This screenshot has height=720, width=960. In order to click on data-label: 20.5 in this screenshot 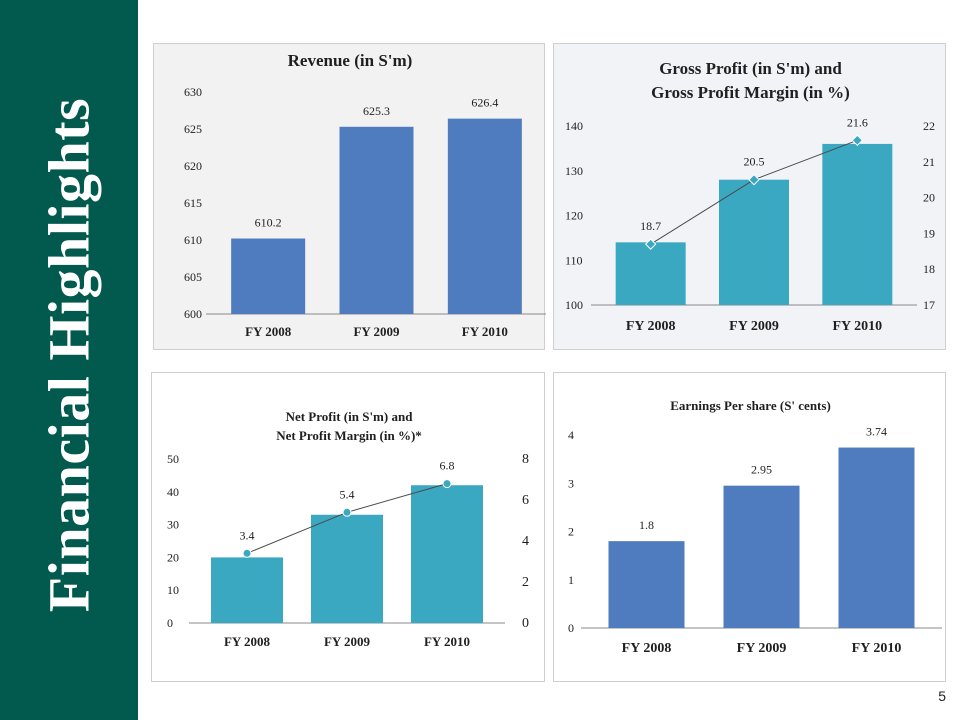, I will do `click(754, 162)`.